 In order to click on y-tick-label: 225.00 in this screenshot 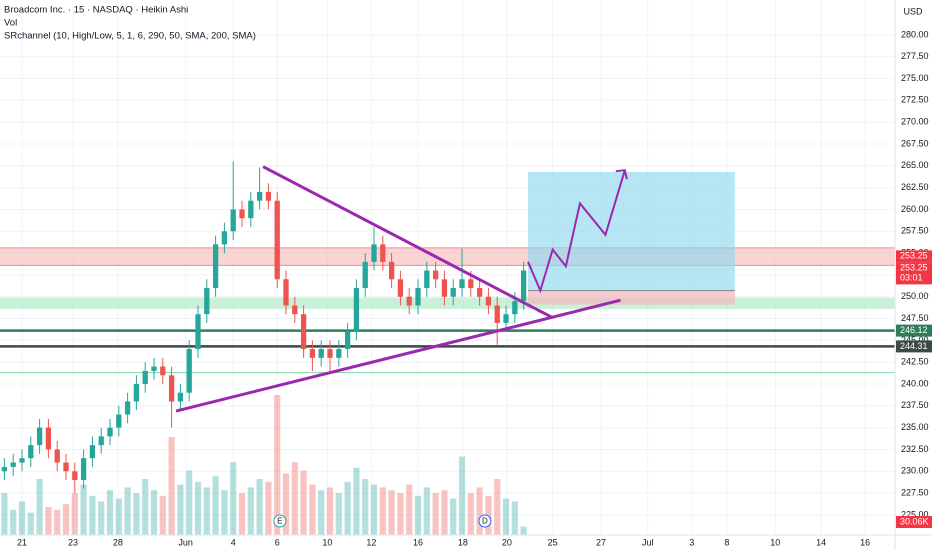, I will do `click(915, 514)`.